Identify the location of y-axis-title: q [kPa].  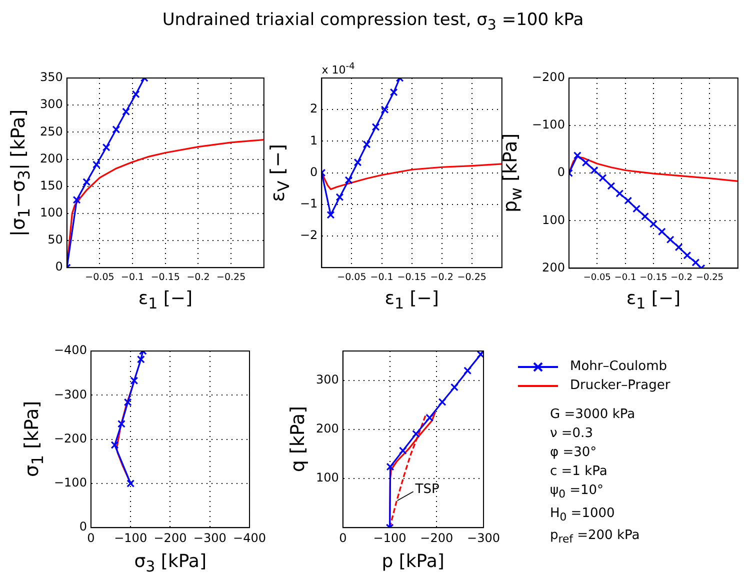
(298, 439).